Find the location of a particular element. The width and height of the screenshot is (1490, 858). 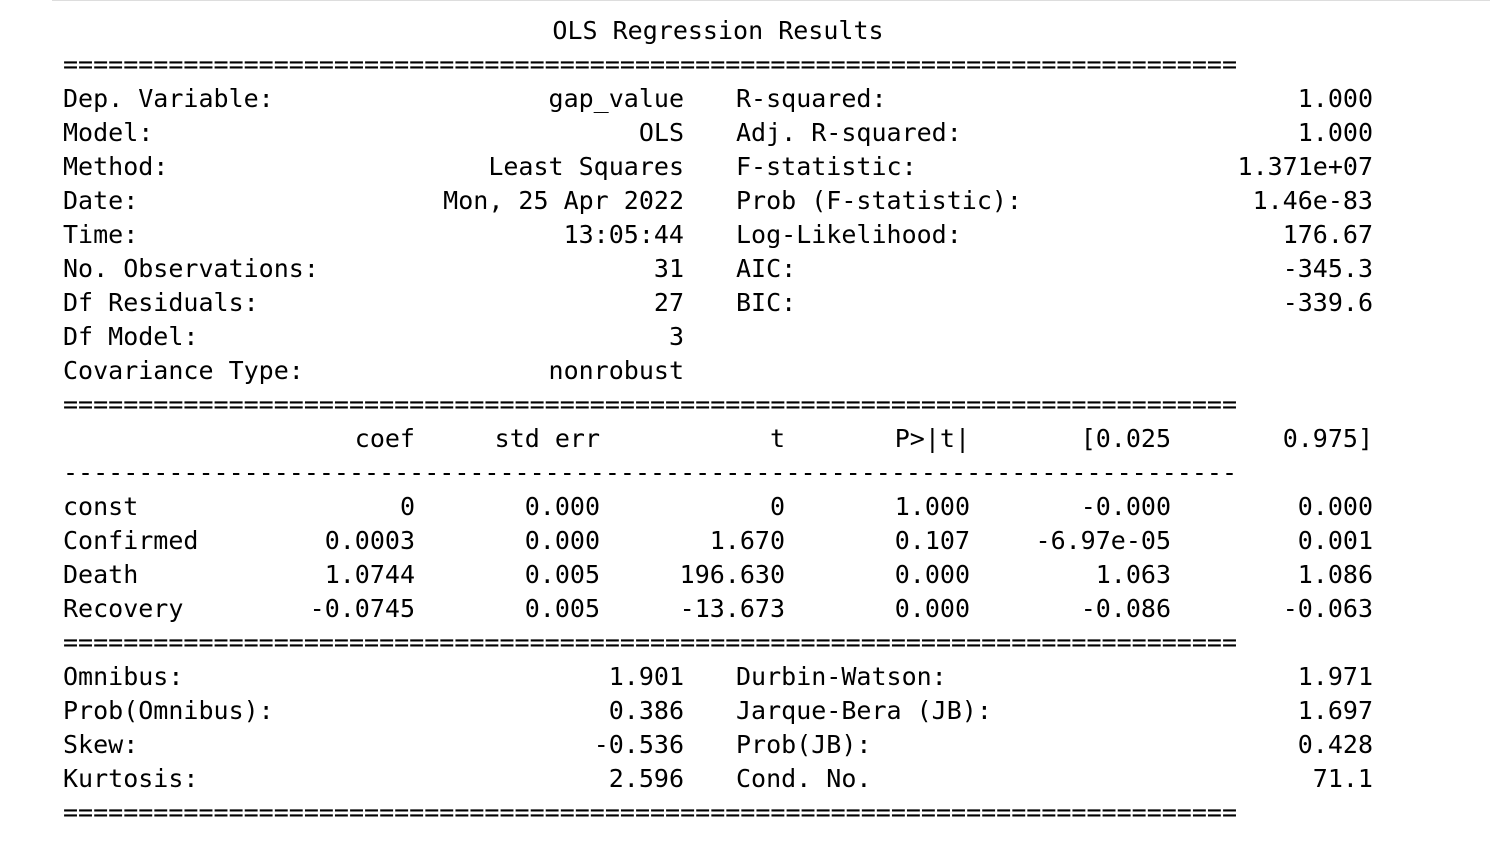

diagnostic-value: 1.901 is located at coordinates (646, 676).